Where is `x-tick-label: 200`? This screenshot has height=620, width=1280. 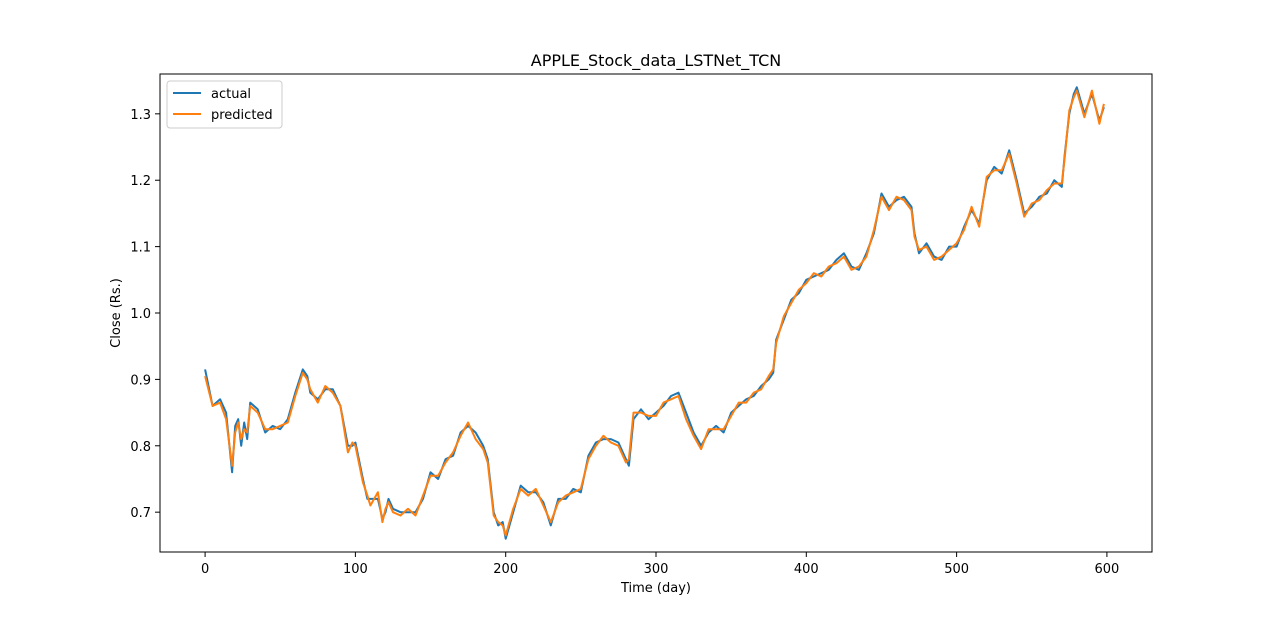 x-tick-label: 200 is located at coordinates (505, 569).